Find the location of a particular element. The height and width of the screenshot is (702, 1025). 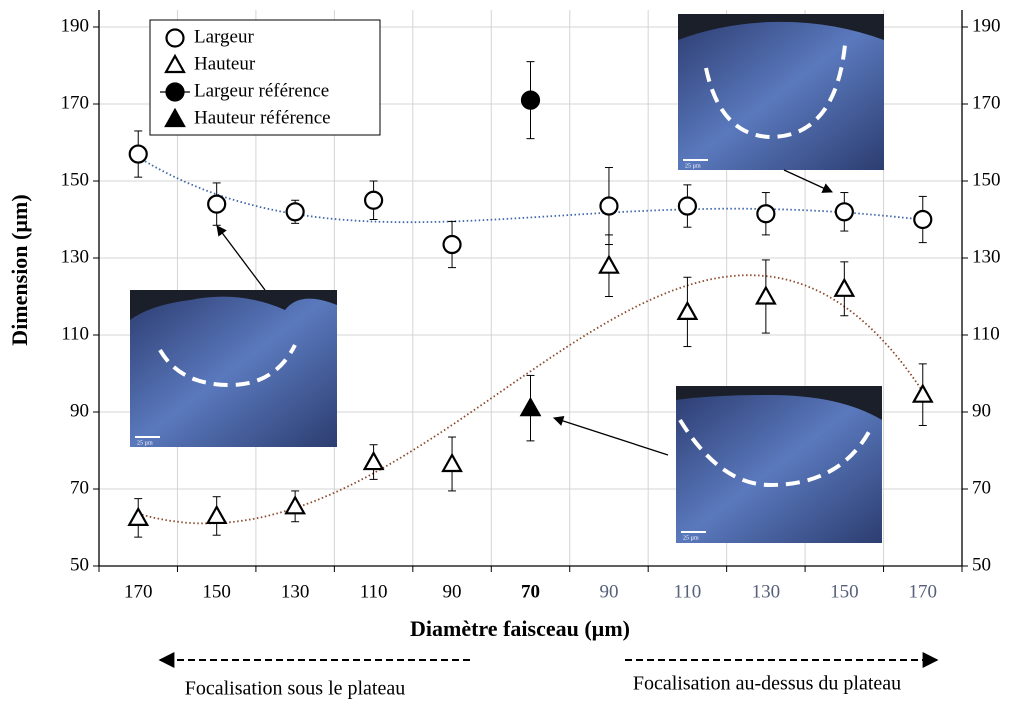

y-tick-label: 110 is located at coordinates (75, 333).